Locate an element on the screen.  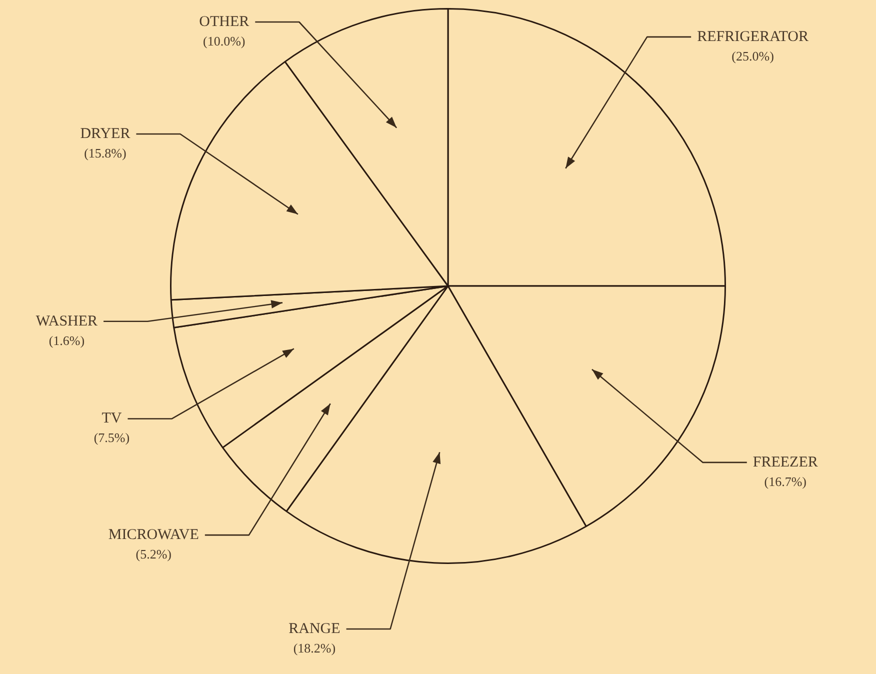
data-label: (18.2%) is located at coordinates (314, 648).